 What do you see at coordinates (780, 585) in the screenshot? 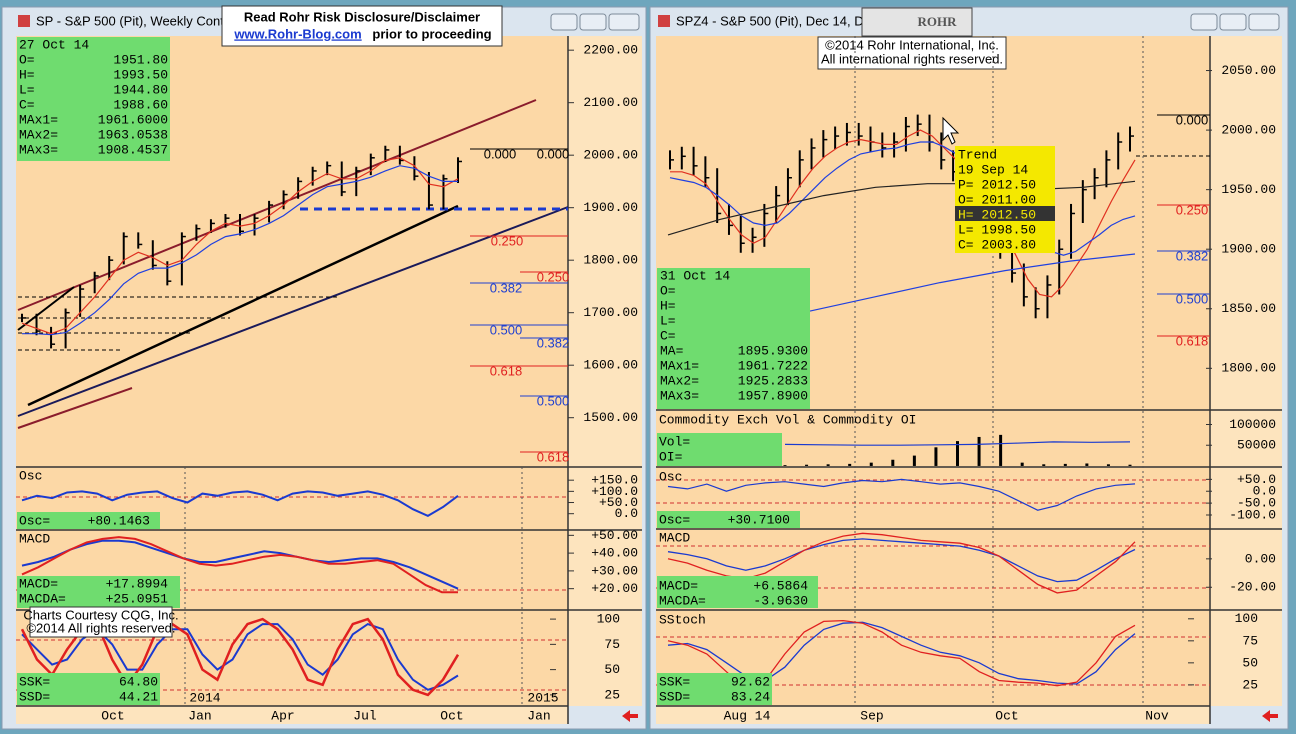
I see `label: +6.5864` at bounding box center [780, 585].